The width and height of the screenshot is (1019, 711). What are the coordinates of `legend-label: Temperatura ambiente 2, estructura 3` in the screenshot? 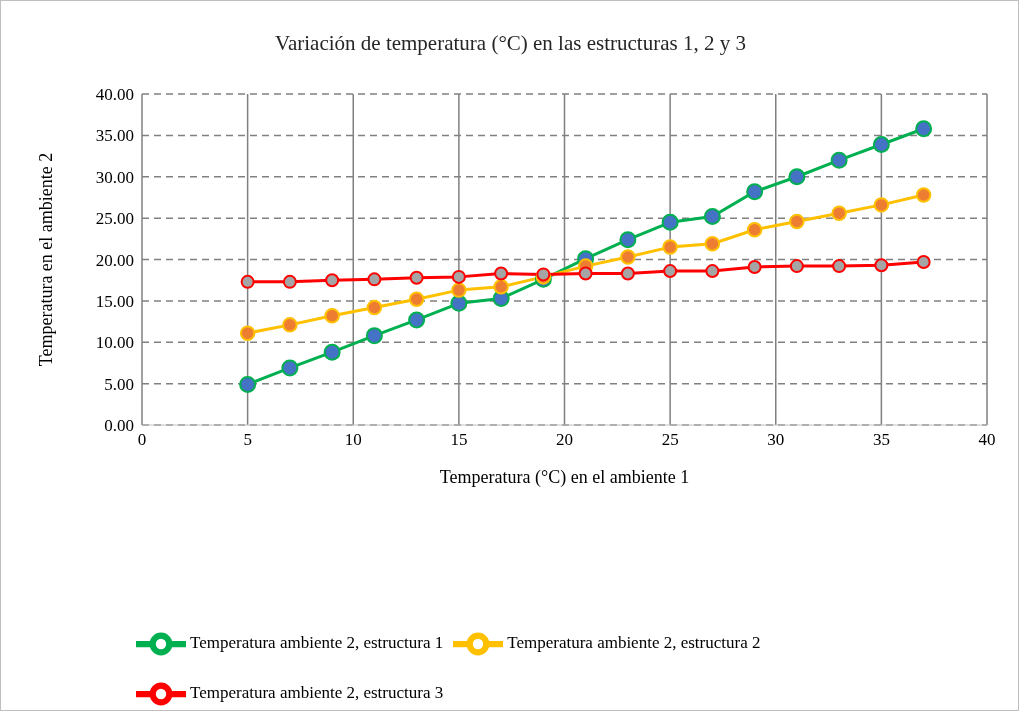 It's located at (317, 692).